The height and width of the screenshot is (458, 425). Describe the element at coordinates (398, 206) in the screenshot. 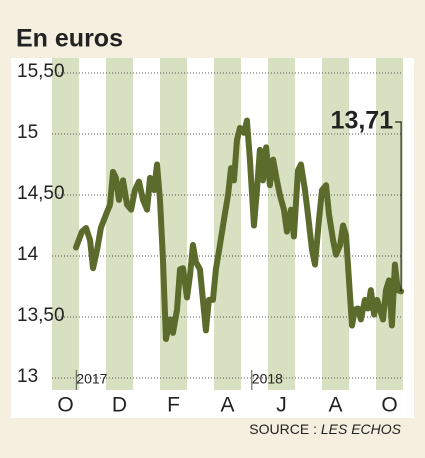

I see `label-leader` at that location.